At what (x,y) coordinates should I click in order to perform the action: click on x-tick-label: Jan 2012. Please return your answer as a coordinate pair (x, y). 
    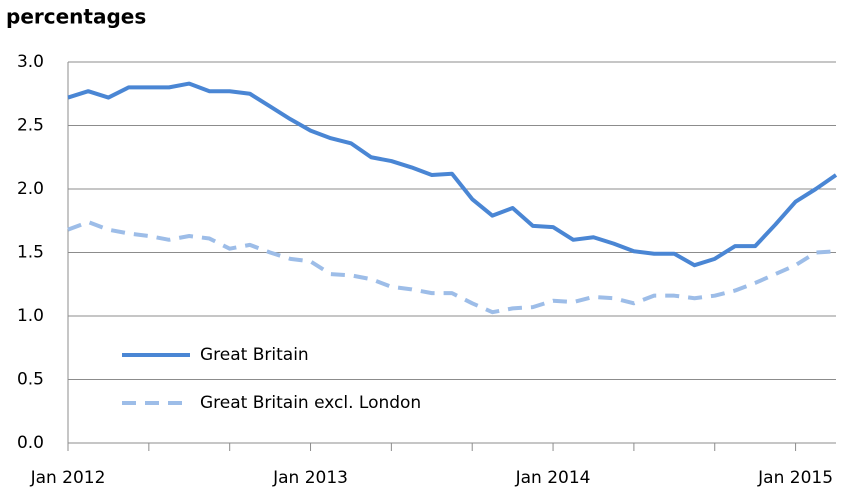
    Looking at the image, I should click on (68, 478).